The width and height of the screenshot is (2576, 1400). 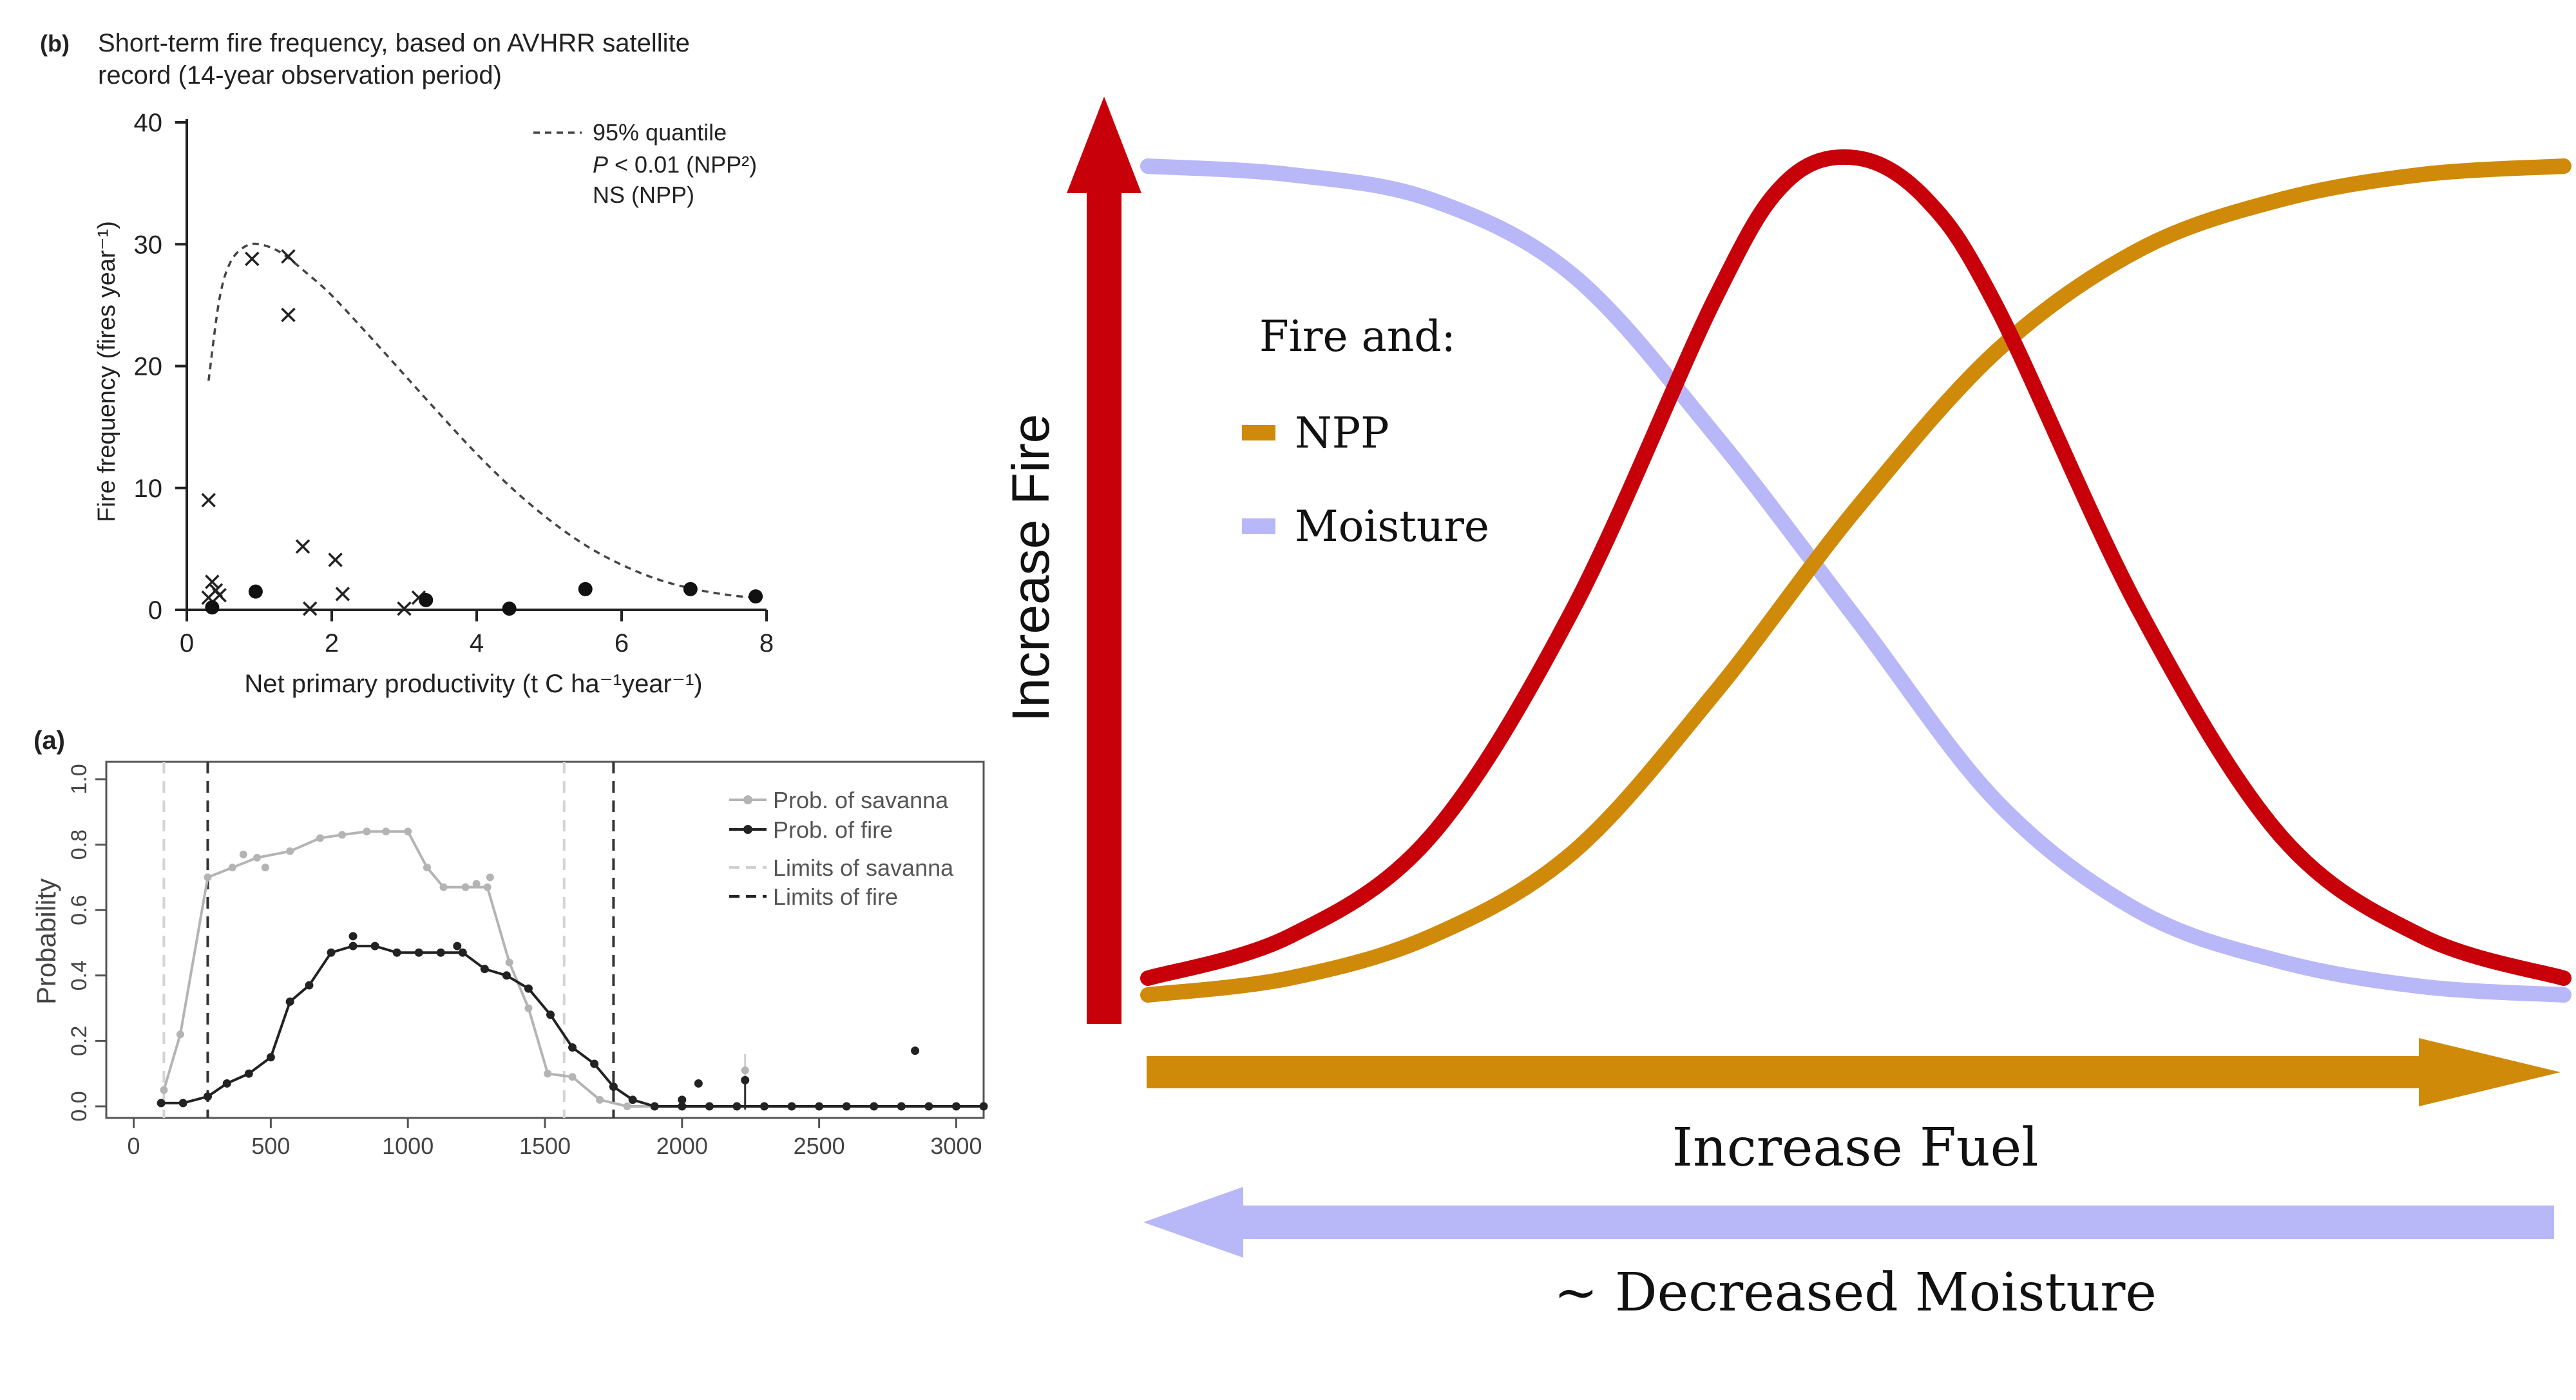 I want to click on panel-b-ytick-label: 0, so click(x=155, y=610).